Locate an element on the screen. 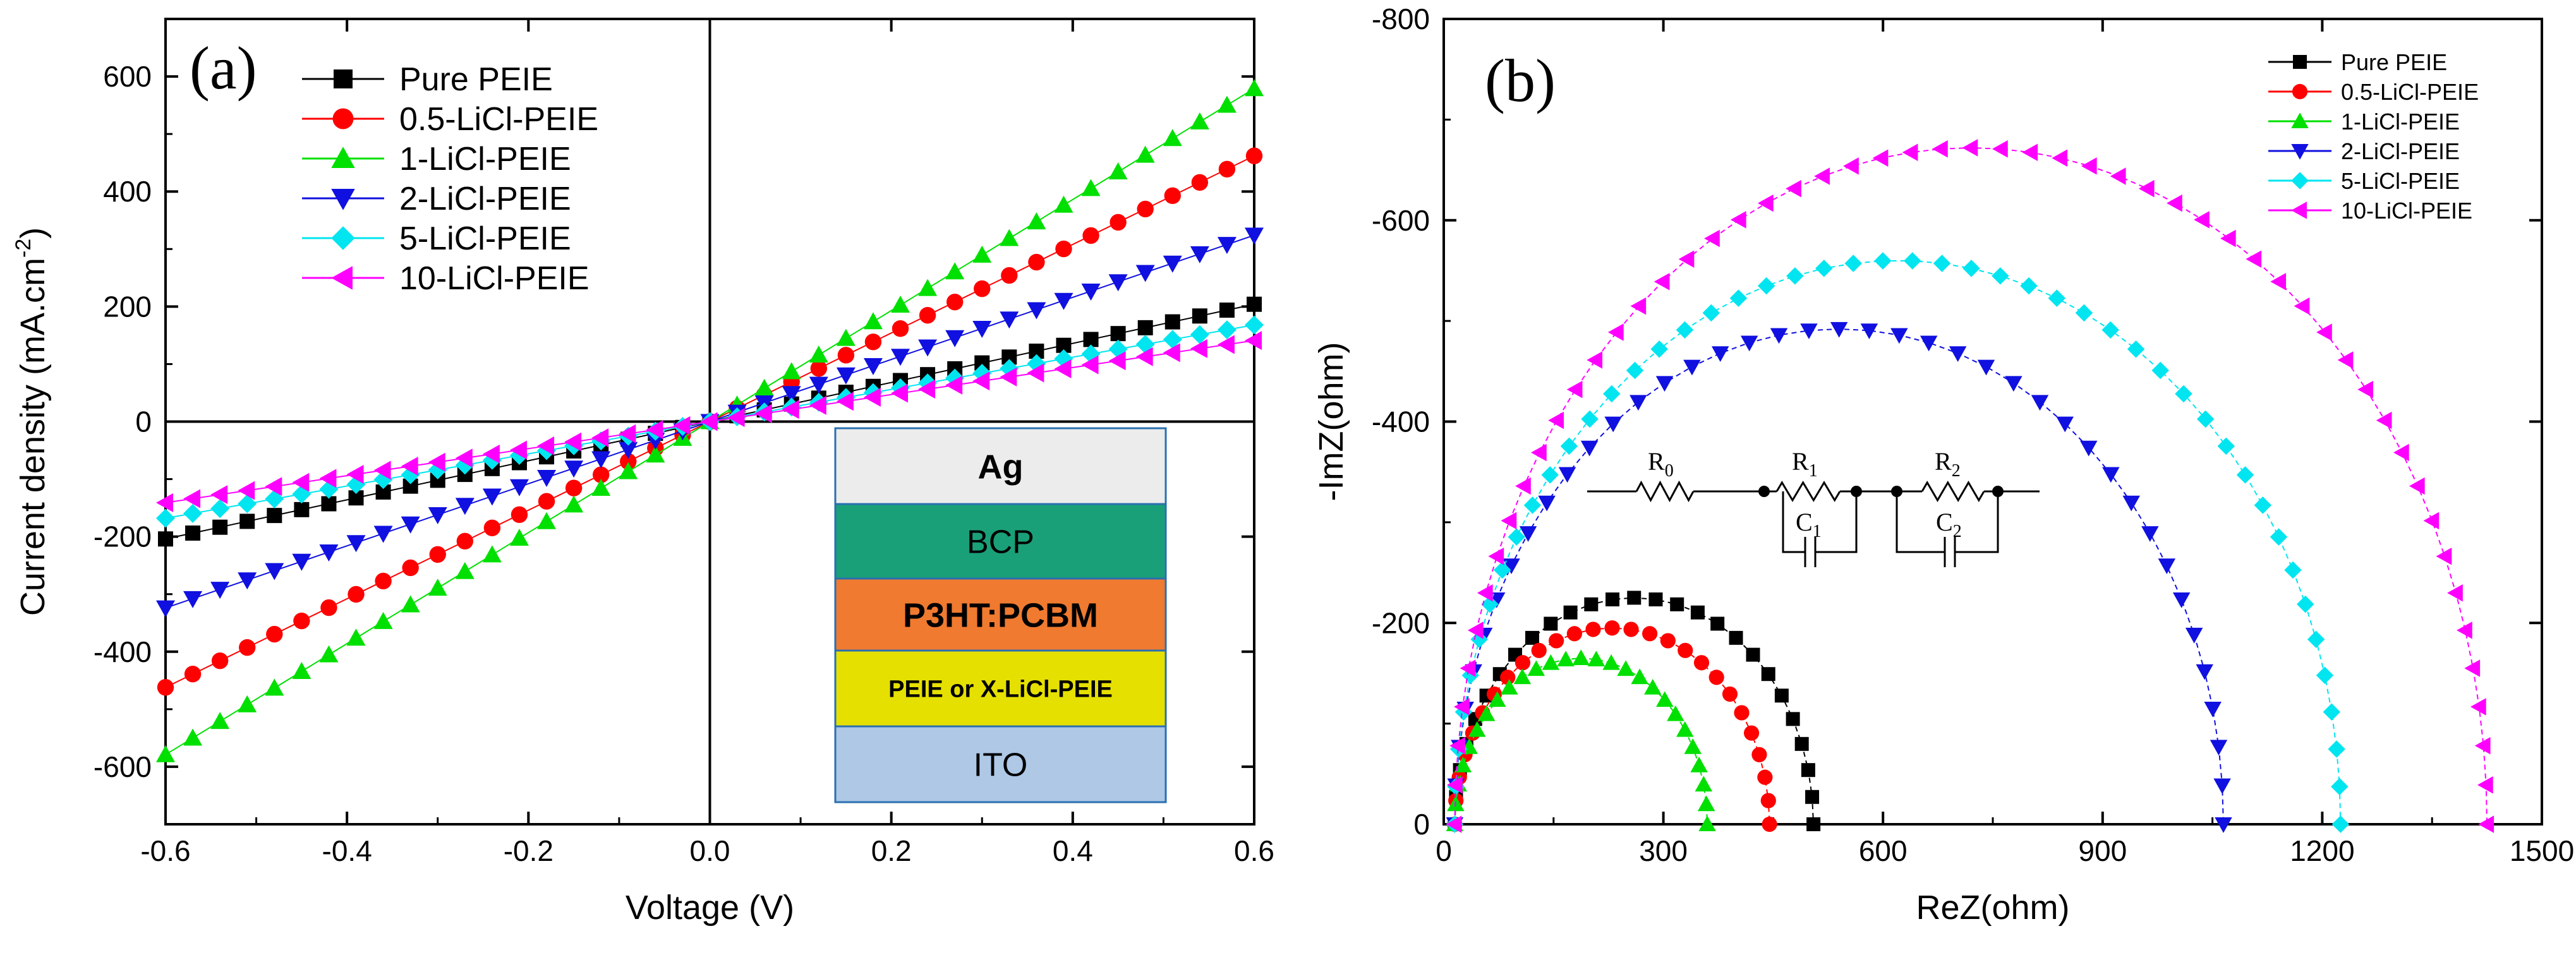 Image resolution: width=2576 pixels, height=955 pixels. layer-label: BCP is located at coordinates (1000, 542).